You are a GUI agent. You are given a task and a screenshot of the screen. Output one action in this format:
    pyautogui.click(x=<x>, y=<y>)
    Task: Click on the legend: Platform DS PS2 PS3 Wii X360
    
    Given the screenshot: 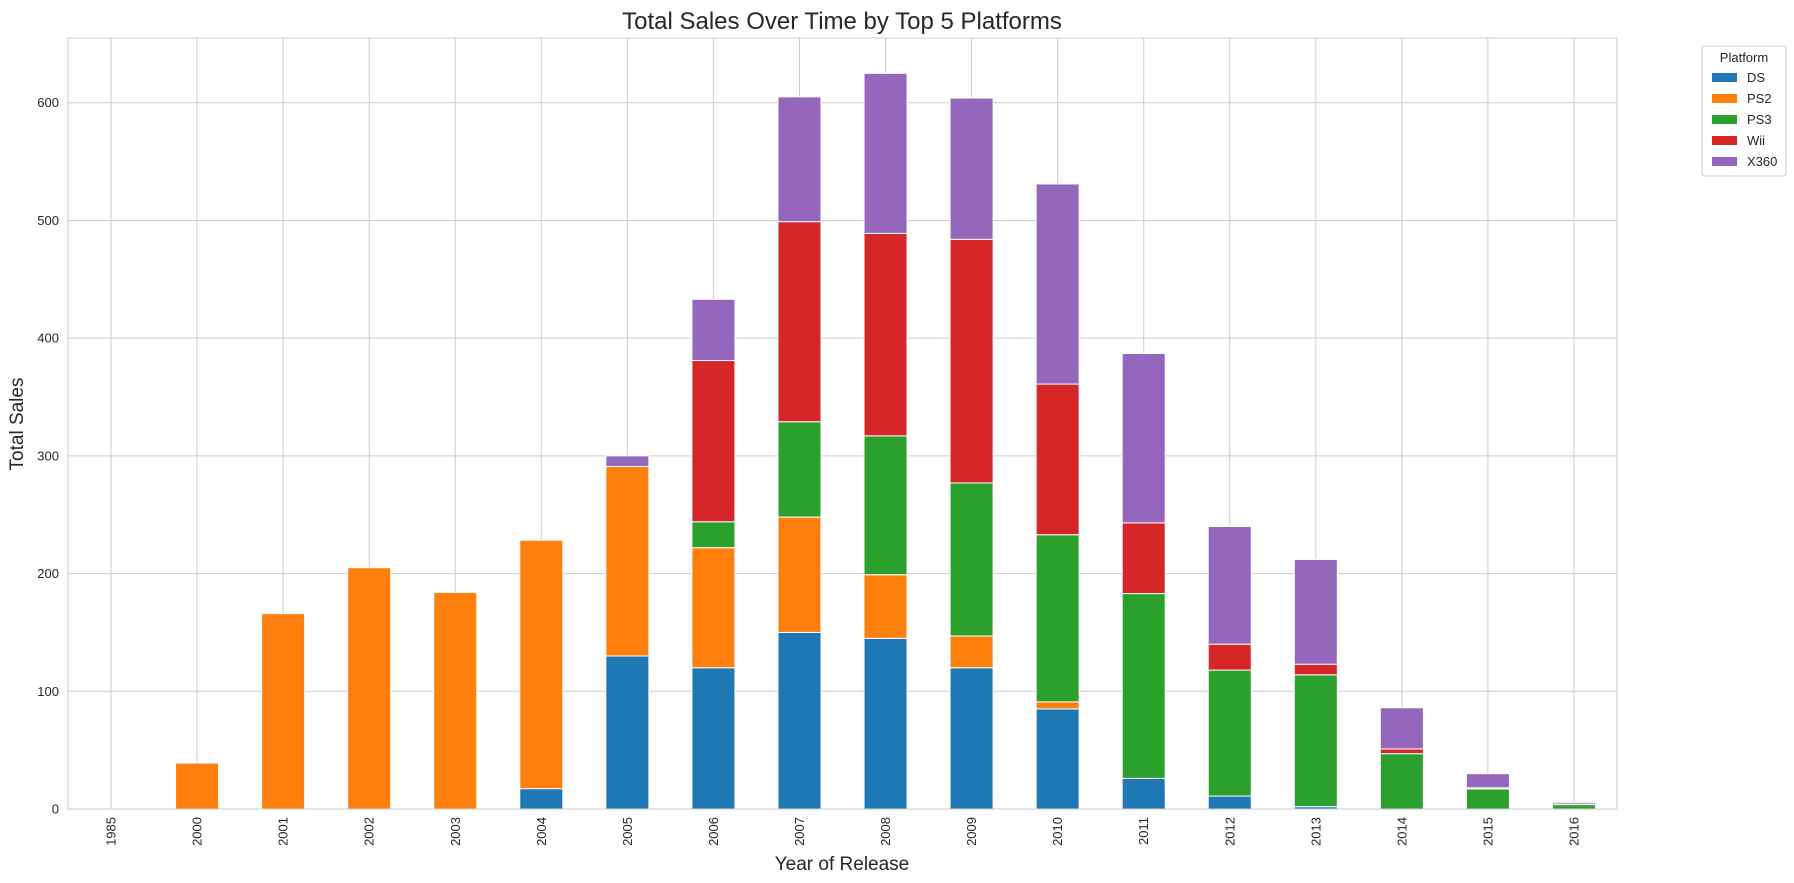 What is the action you would take?
    pyautogui.click(x=1744, y=111)
    